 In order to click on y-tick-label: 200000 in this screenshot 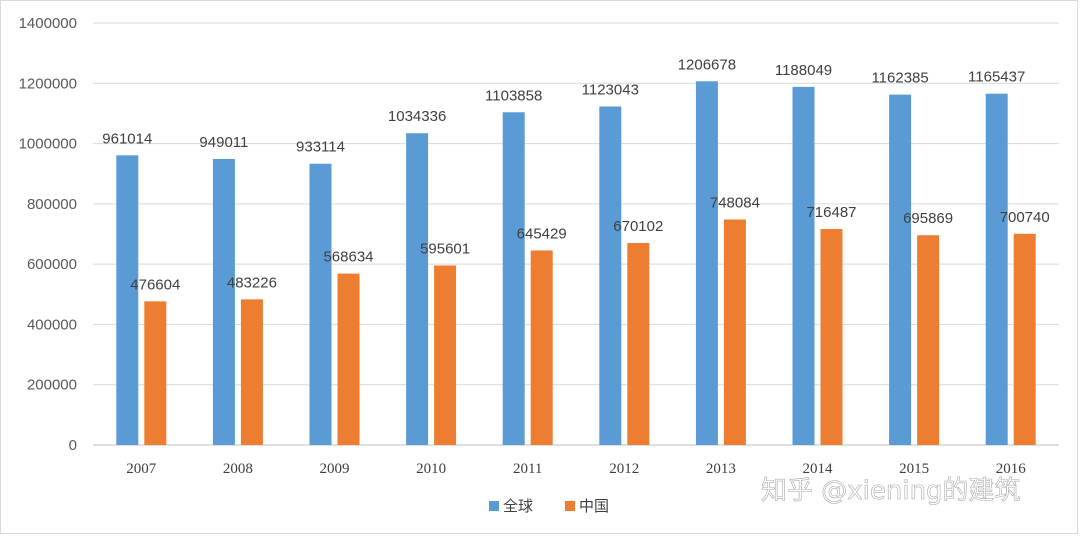, I will do `click(52, 385)`.